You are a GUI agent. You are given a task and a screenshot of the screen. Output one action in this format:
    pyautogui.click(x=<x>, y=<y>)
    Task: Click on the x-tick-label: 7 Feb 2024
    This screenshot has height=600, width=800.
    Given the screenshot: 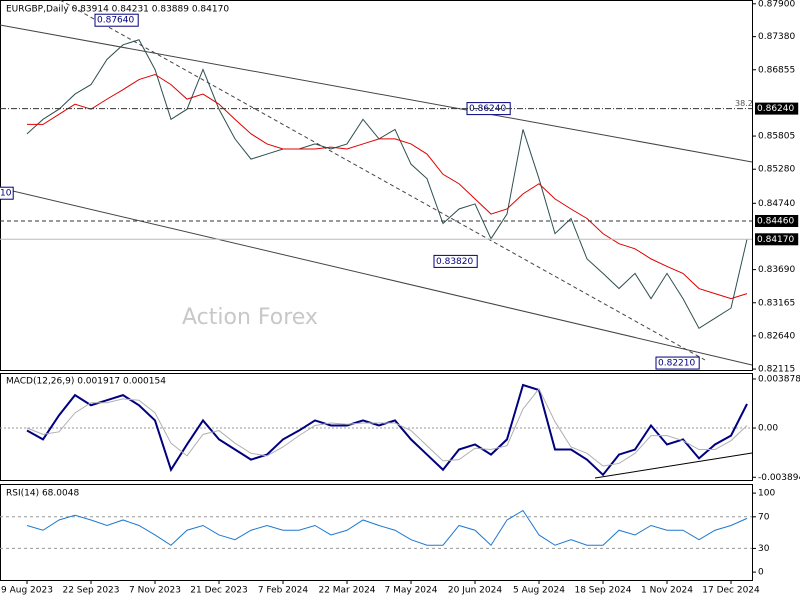 What is the action you would take?
    pyautogui.click(x=283, y=591)
    